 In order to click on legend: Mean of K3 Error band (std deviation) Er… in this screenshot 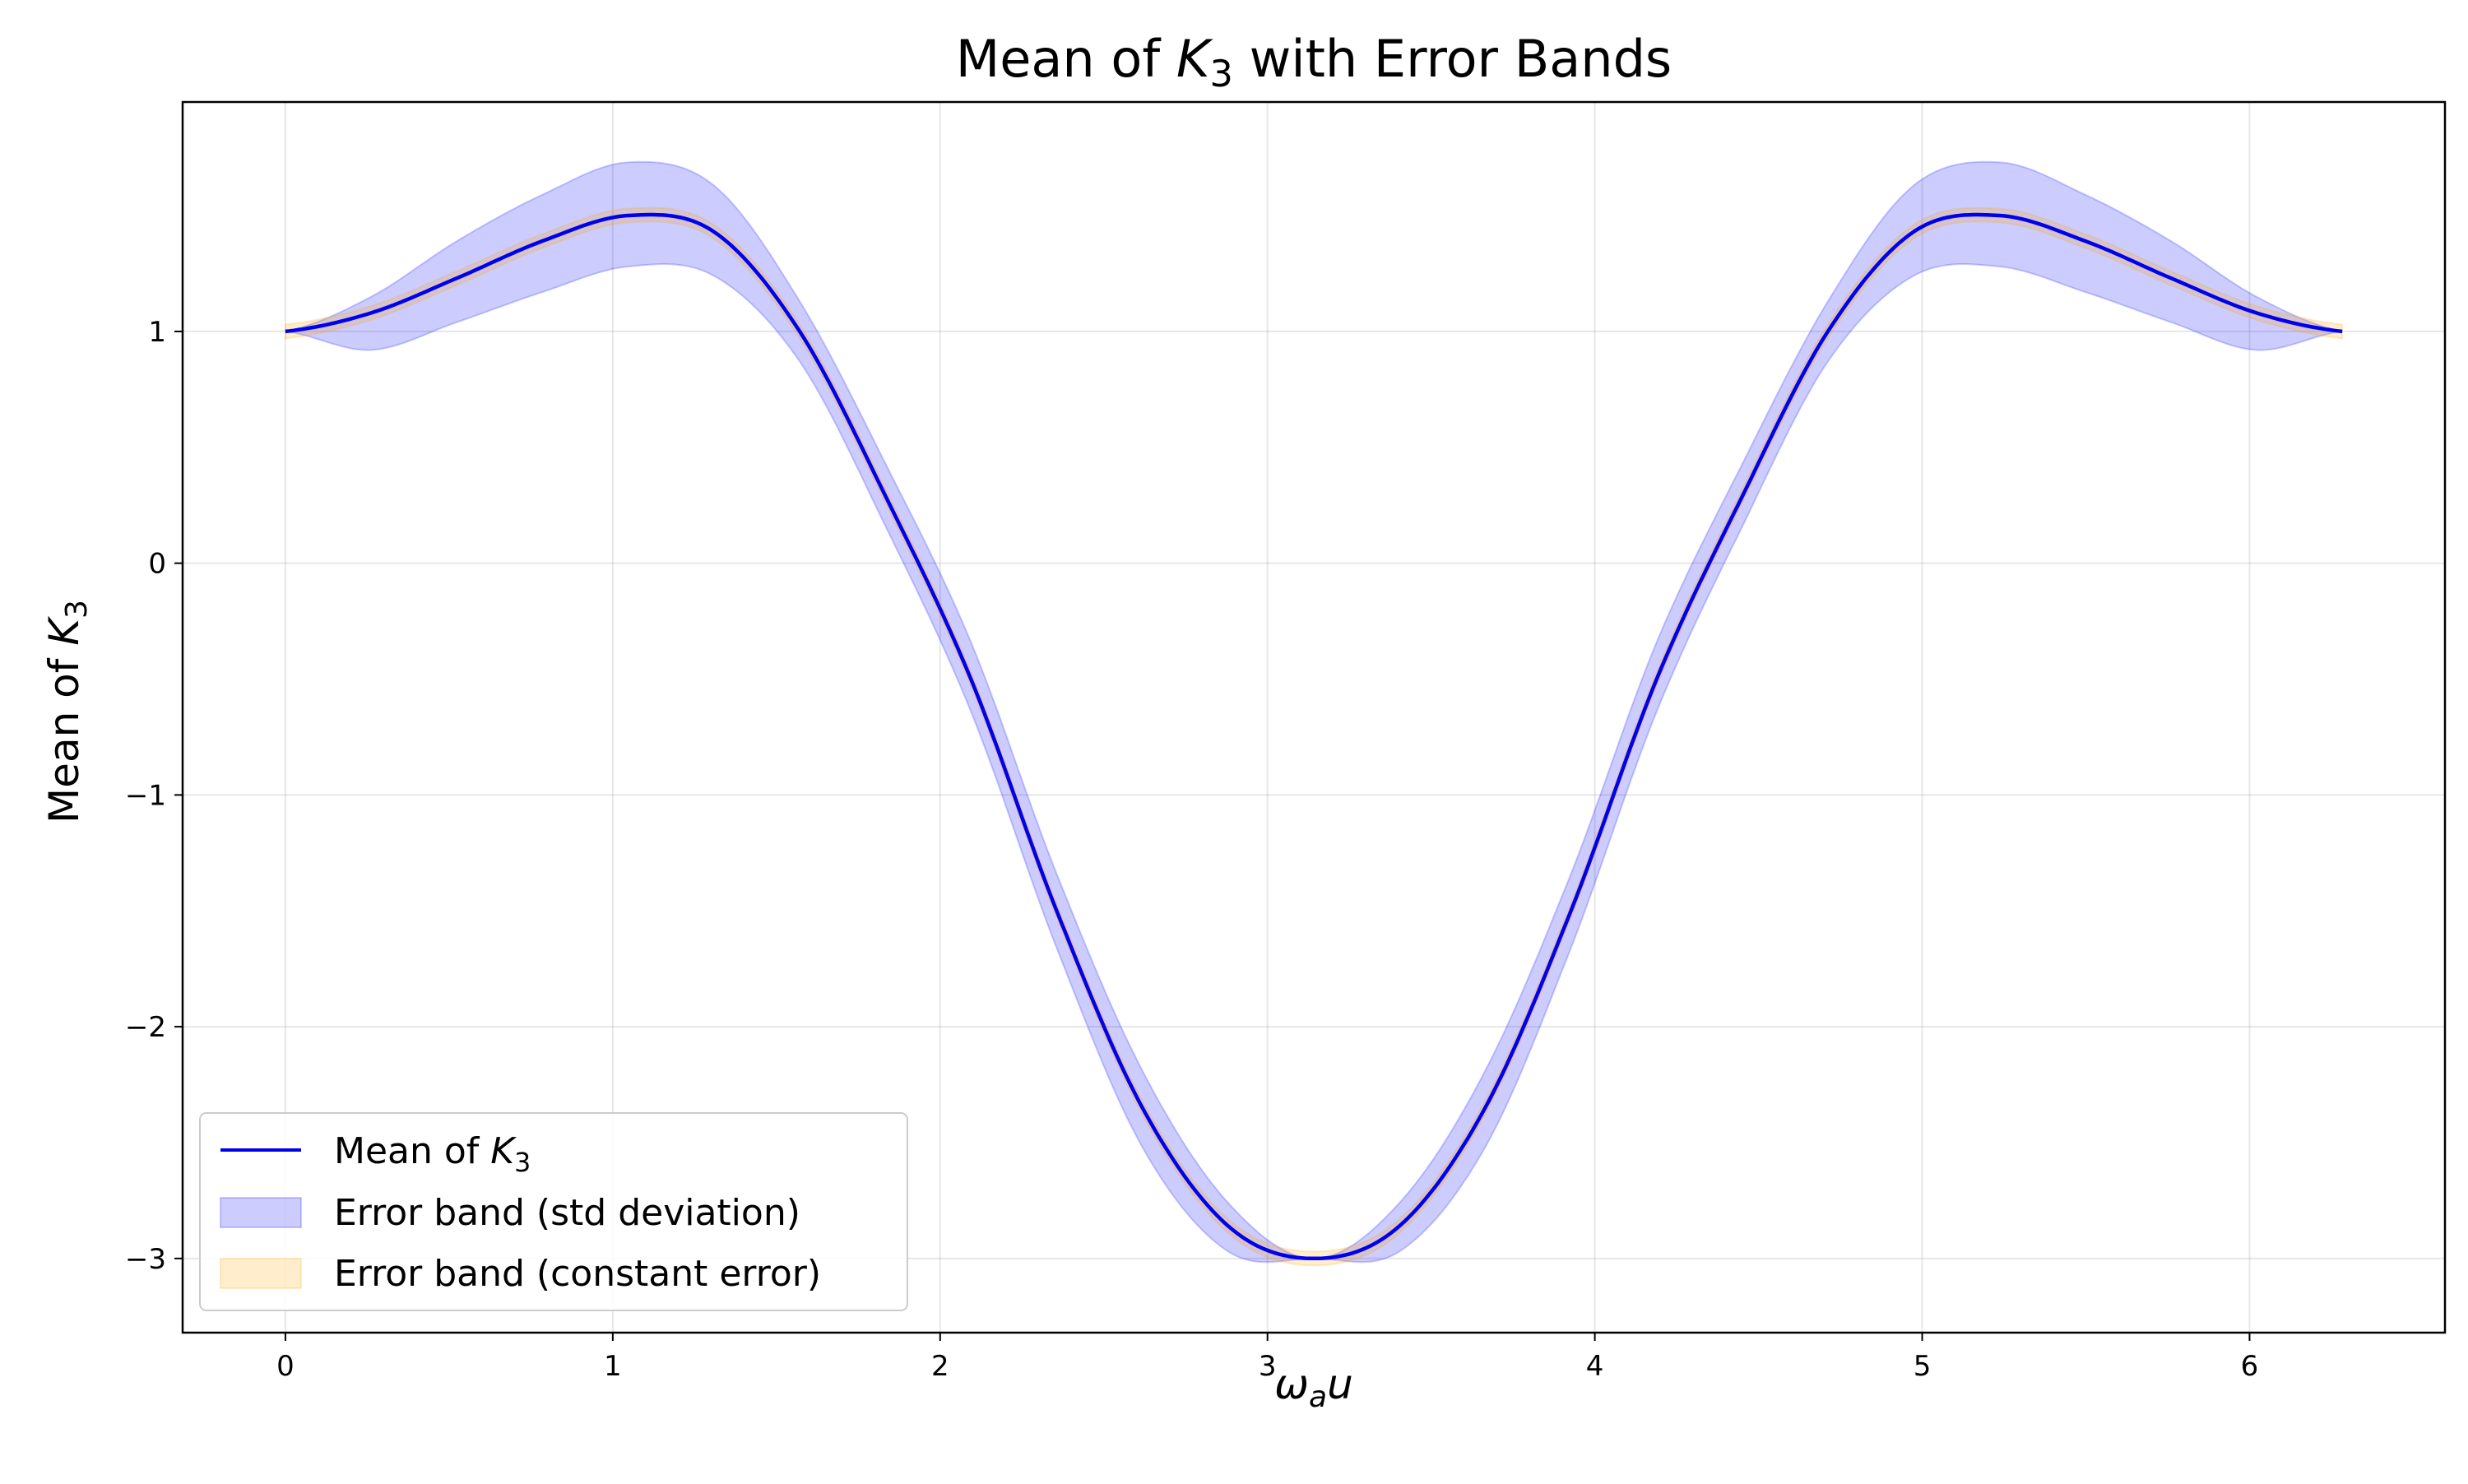, I will do `click(553, 1211)`.